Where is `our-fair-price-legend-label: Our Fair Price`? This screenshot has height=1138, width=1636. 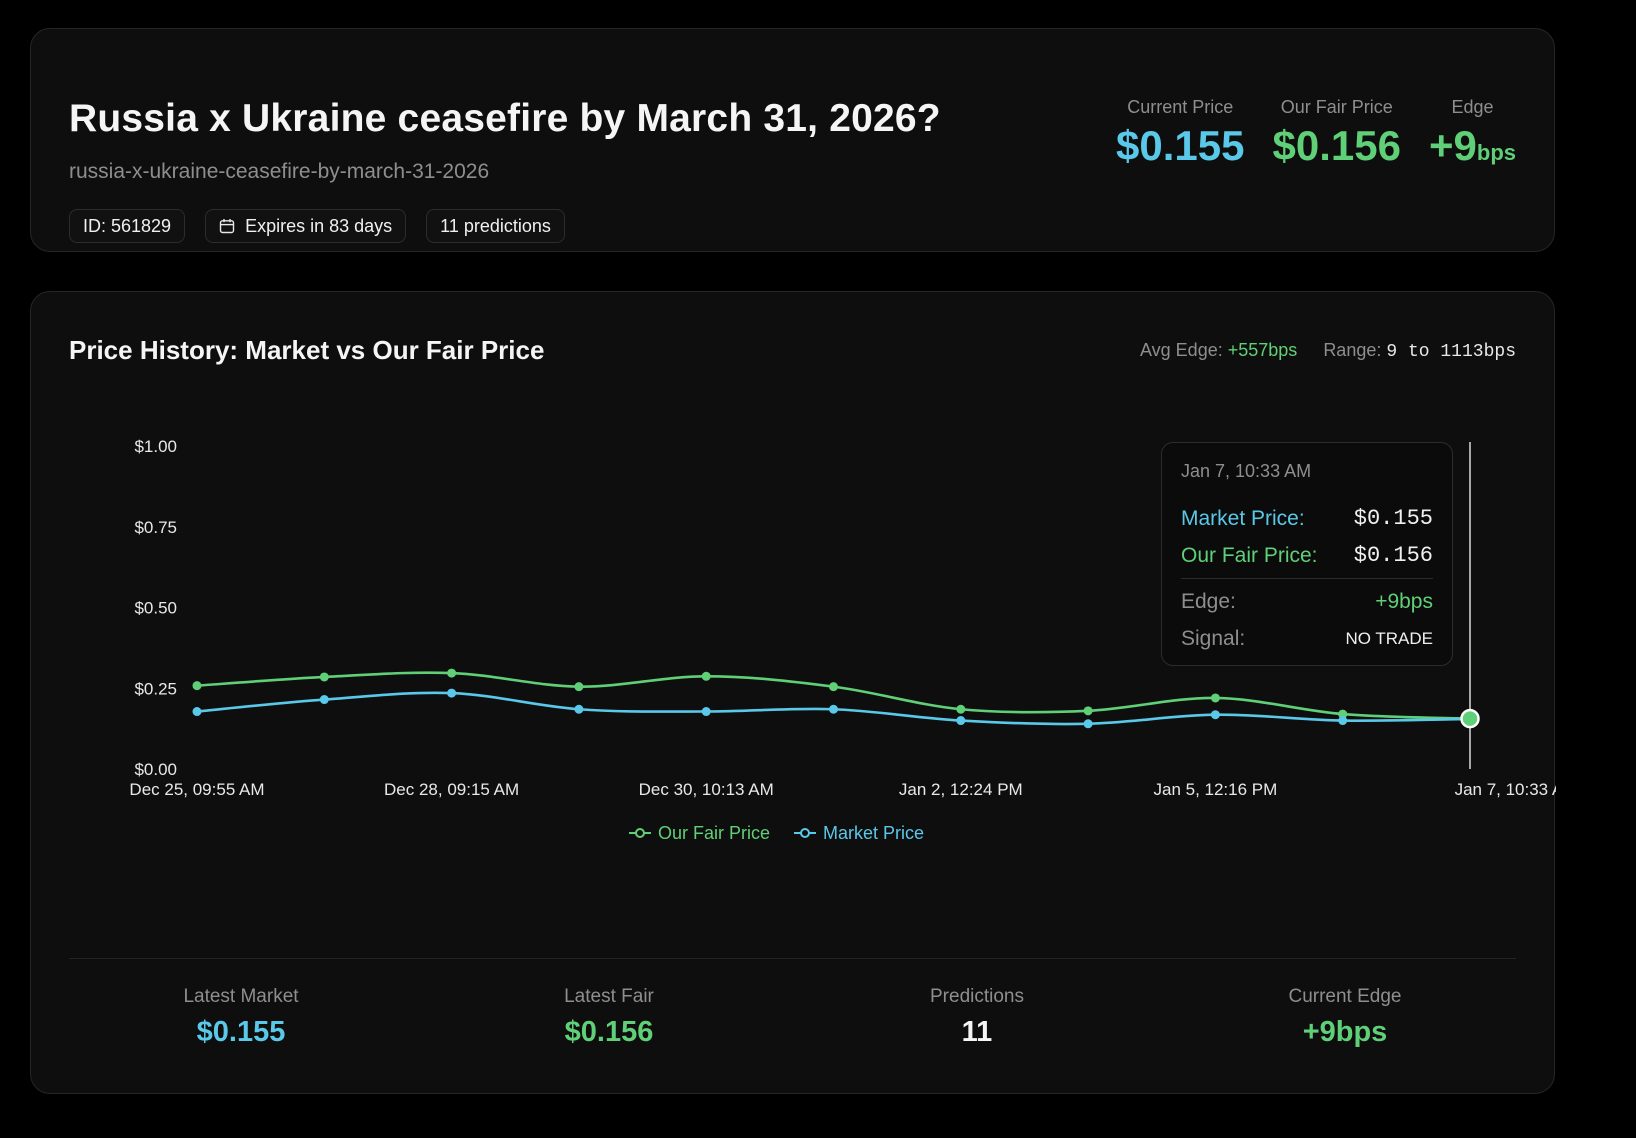
our-fair-price-legend-label: Our Fair Price is located at coordinates (714, 833).